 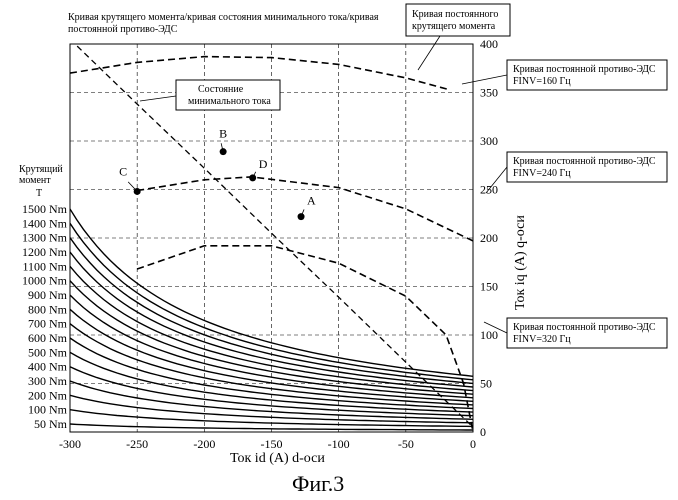 What do you see at coordinates (41, 169) in the screenshot?
I see `torque-axis-title-1: Крутящий` at bounding box center [41, 169].